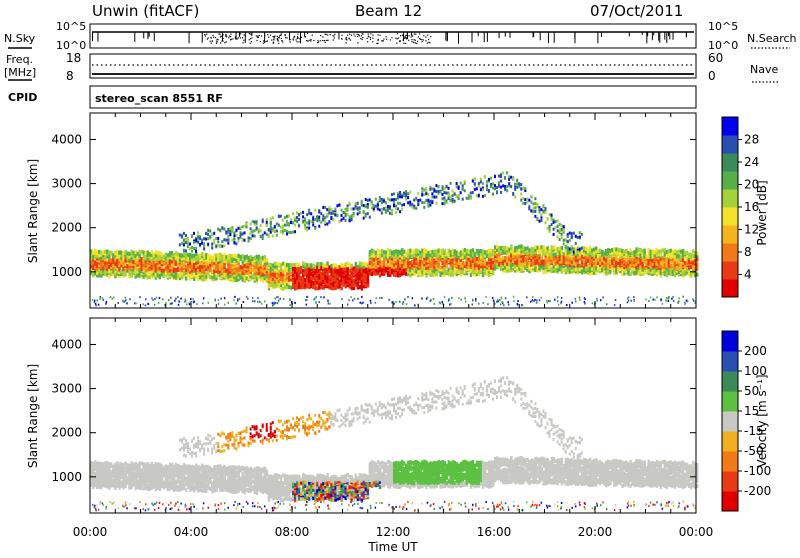 The image size is (800, 558). What do you see at coordinates (22, 97) in the screenshot?
I see `cpid-label: CPID` at bounding box center [22, 97].